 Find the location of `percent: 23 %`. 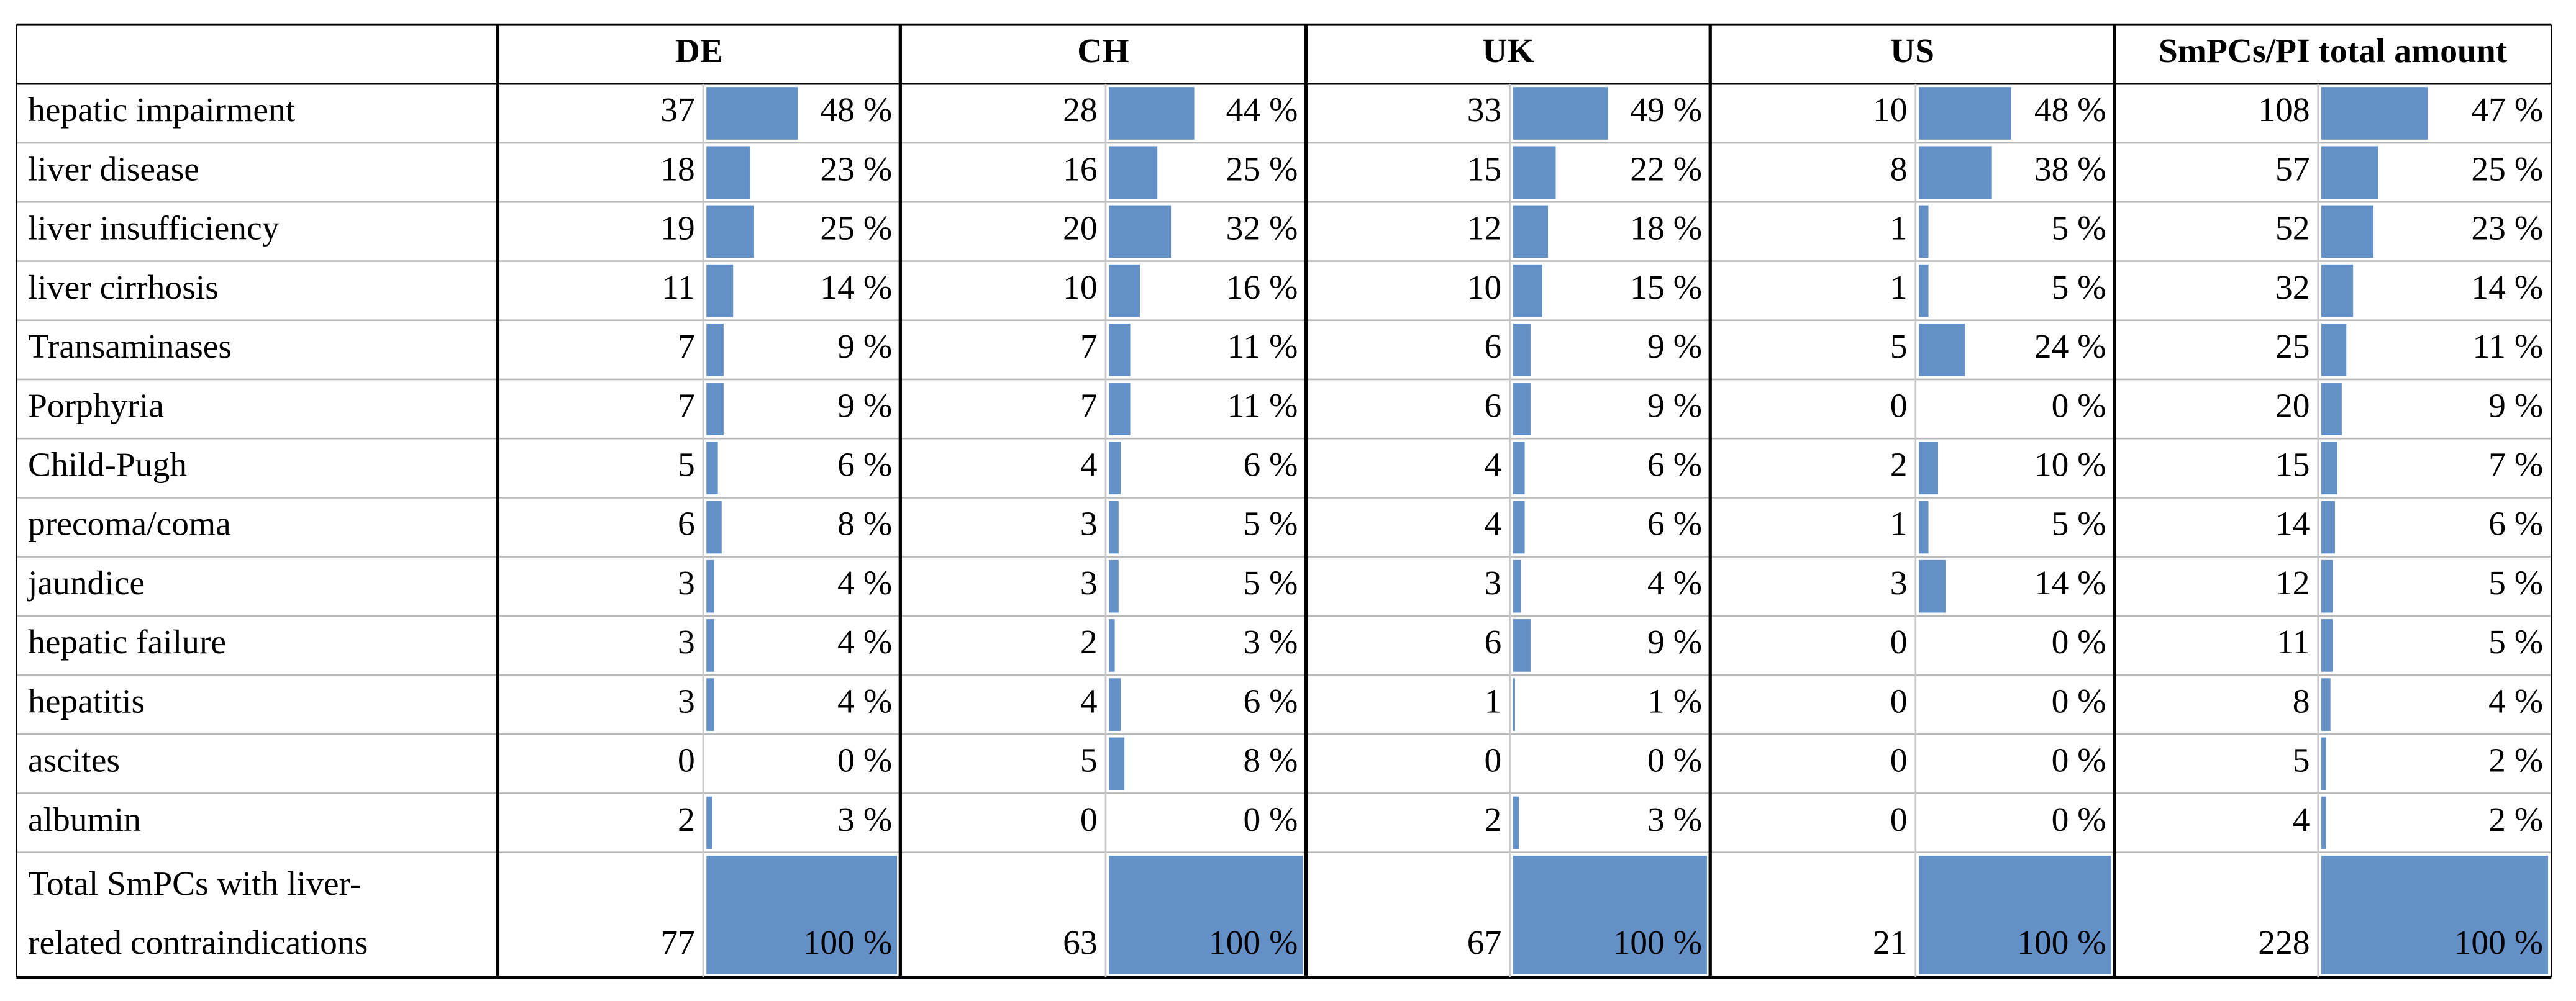

percent: 23 % is located at coordinates (2507, 229).